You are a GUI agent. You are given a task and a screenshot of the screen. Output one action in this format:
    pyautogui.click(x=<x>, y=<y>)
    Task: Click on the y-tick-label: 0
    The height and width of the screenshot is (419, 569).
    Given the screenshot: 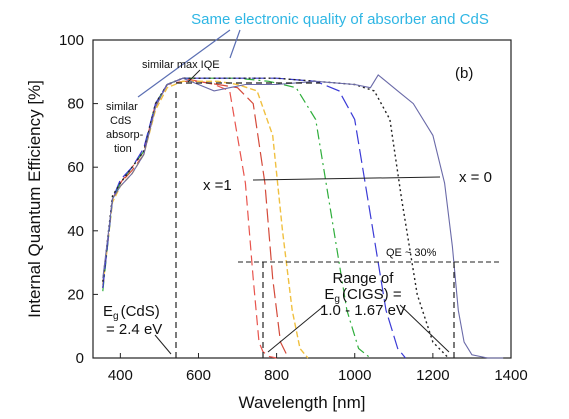 What is the action you would take?
    pyautogui.click(x=80, y=358)
    